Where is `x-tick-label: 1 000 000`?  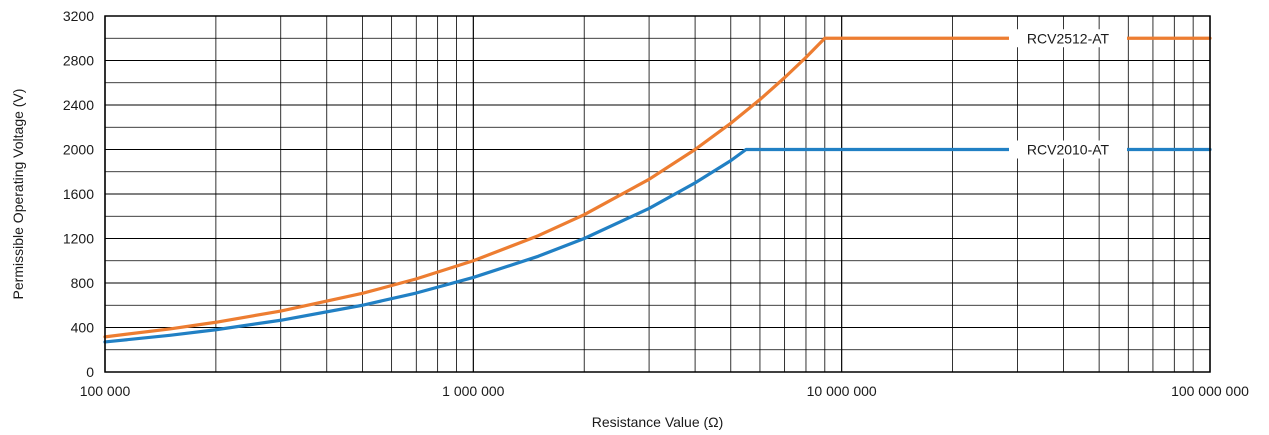 x-tick-label: 1 000 000 is located at coordinates (473, 391).